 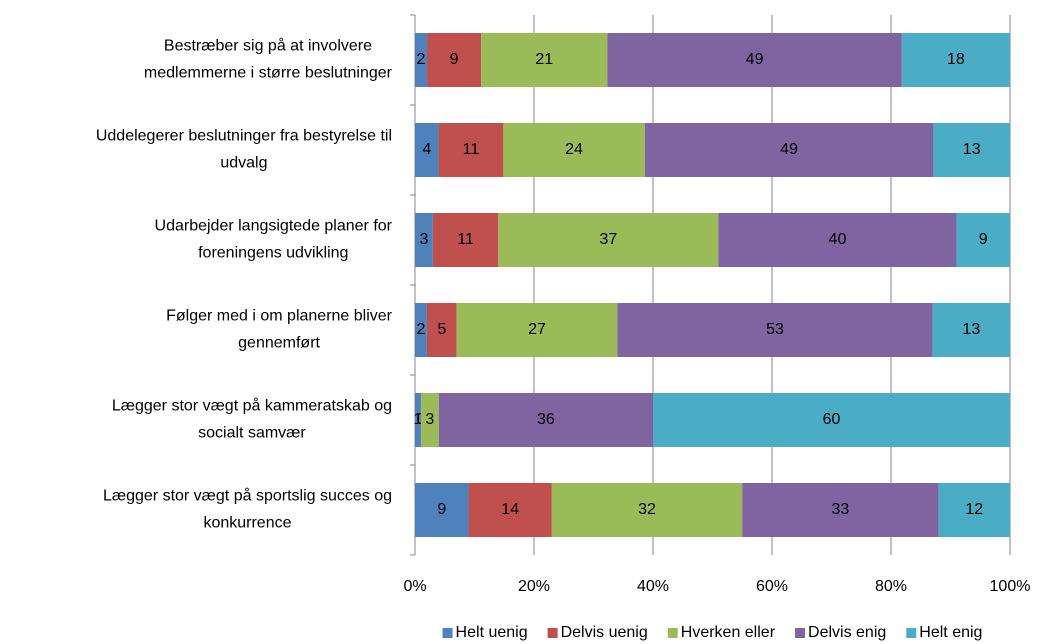 I want to click on data-label: 14, so click(x=510, y=509).